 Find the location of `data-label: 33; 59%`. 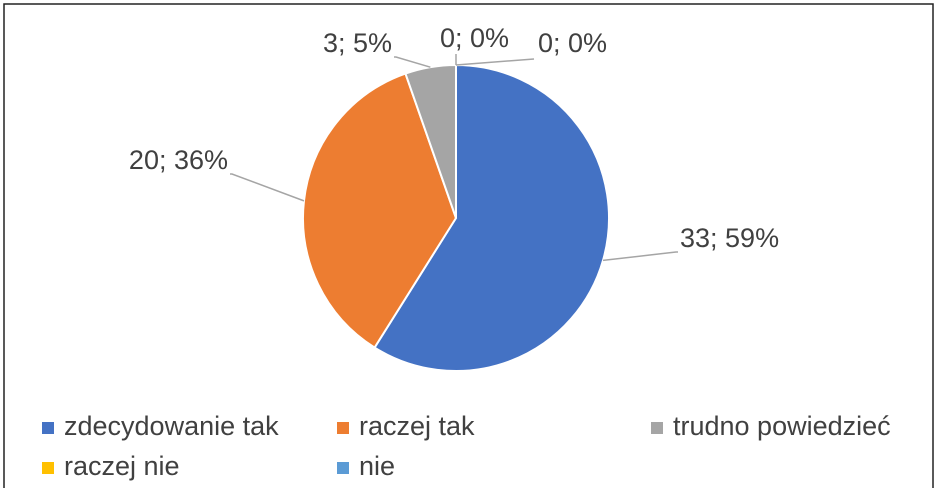

data-label: 33; 59% is located at coordinates (729, 238).